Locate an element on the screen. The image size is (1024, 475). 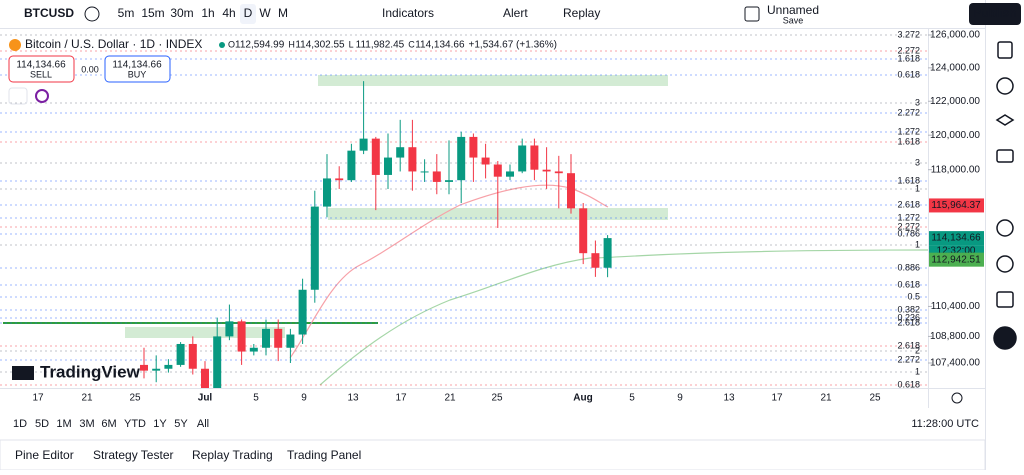
panel-tab: Pine Editor is located at coordinates (44, 455).